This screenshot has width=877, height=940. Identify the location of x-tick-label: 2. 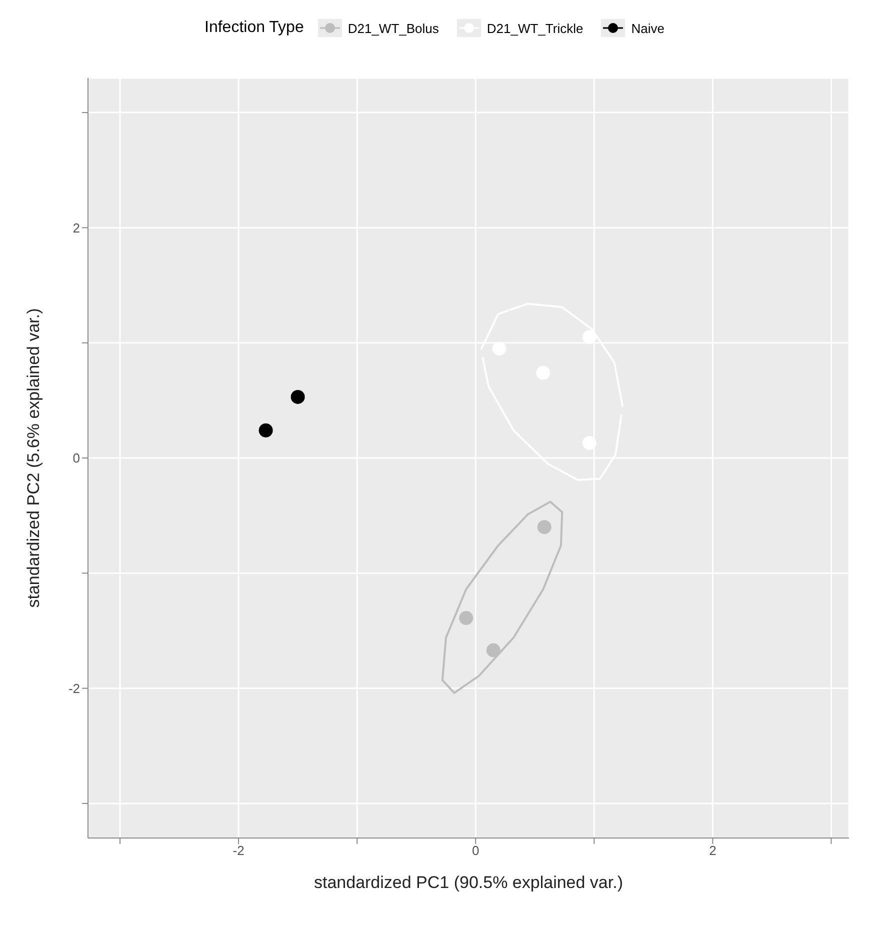
(712, 850).